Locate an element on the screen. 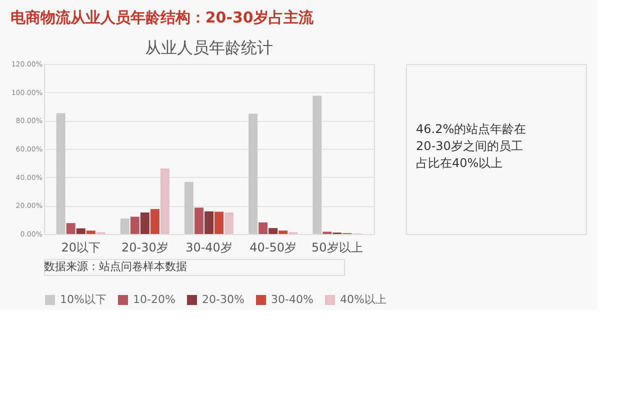  legend-label: 40%以上 is located at coordinates (363, 299).